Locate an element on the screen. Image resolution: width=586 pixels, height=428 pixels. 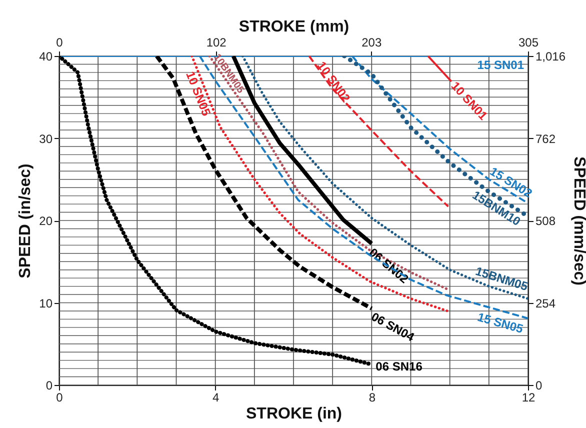
x-tick-label: 0 is located at coordinates (60, 397).